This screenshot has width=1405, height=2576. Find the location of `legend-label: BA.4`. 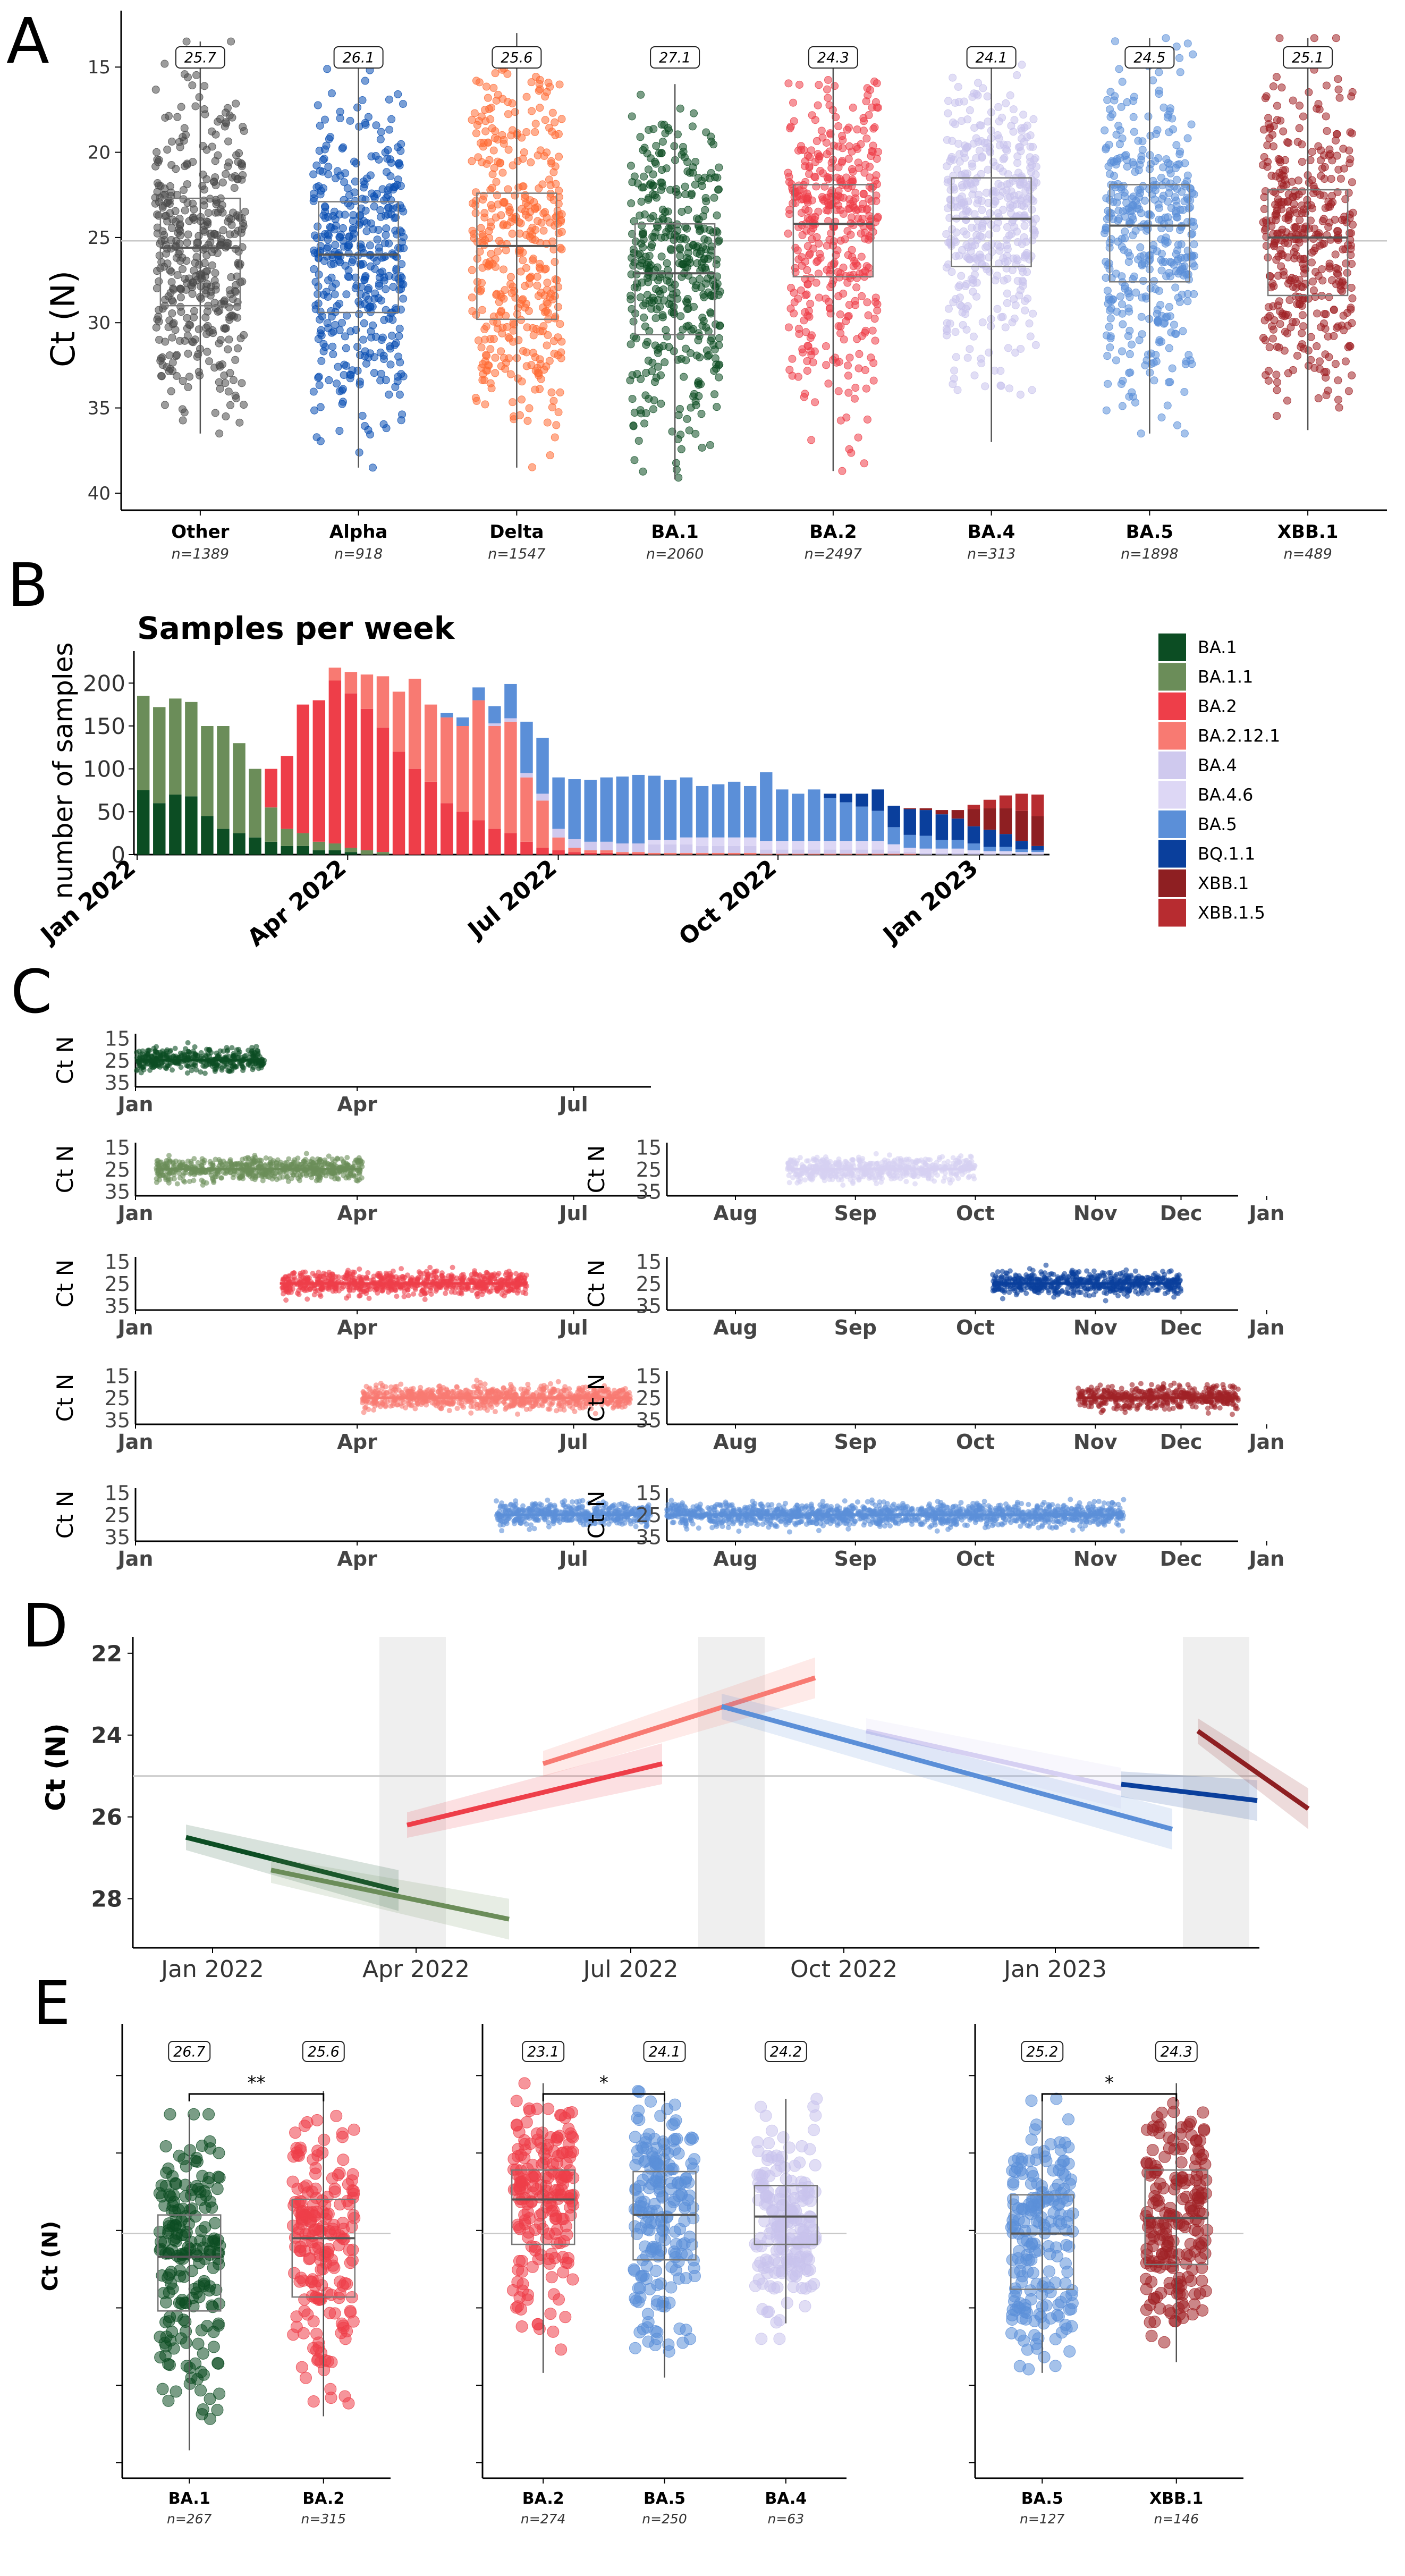

legend-label: BA.4 is located at coordinates (1217, 765).